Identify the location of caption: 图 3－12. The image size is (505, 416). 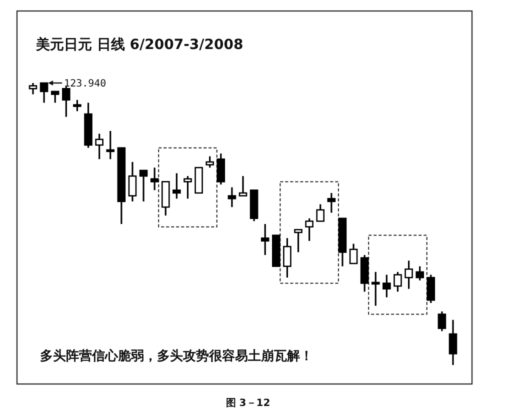
(248, 403).